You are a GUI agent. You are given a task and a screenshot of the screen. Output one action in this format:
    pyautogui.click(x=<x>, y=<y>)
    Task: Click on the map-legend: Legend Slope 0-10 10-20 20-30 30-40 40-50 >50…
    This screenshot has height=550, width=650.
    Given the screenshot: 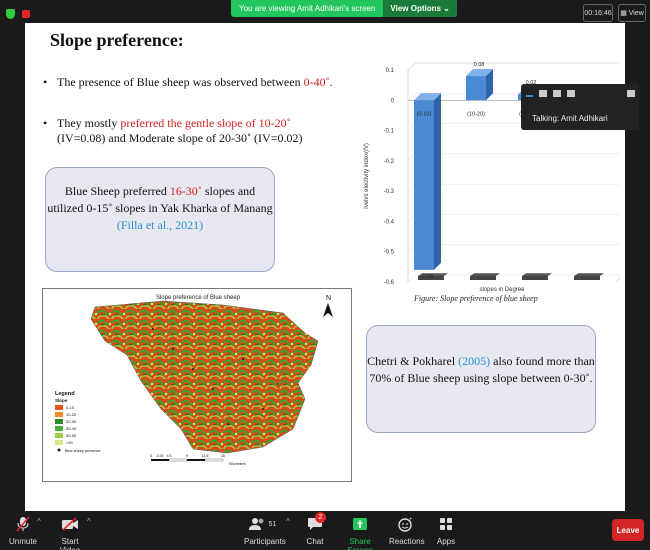 What is the action you would take?
    pyautogui.click(x=78, y=422)
    